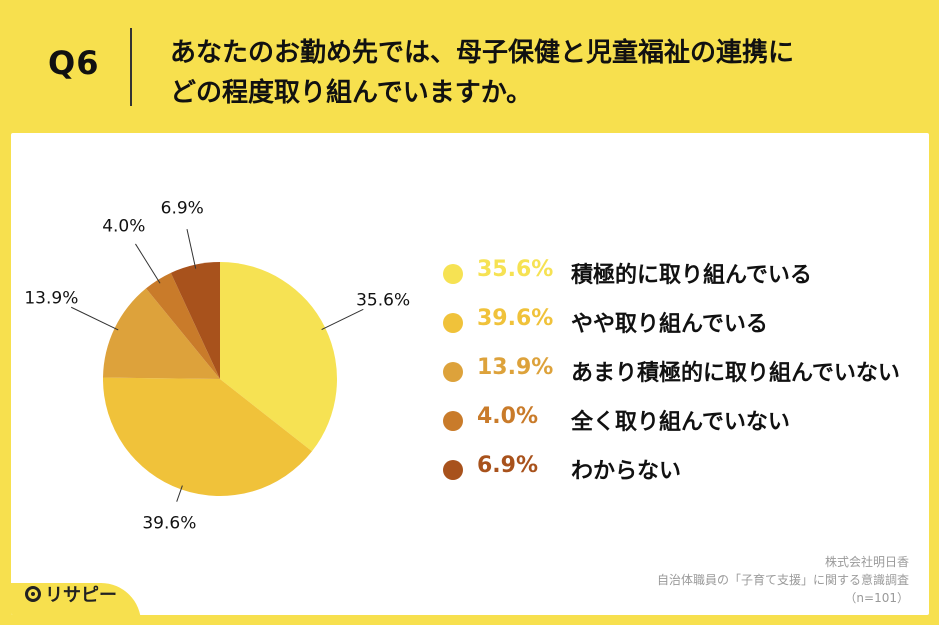 The width and height of the screenshot is (939, 625). I want to click on logo-icon, so click(33, 594).